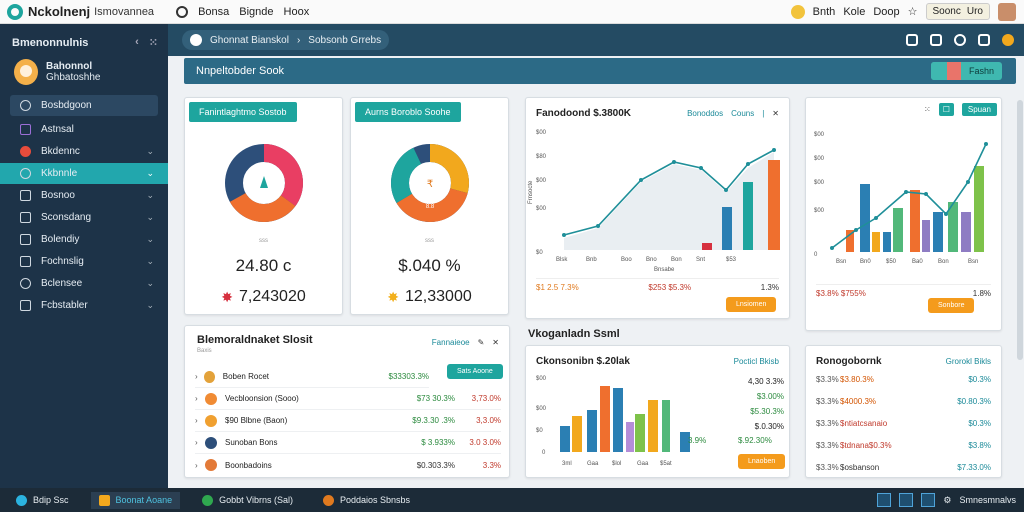  I want to click on shield-icon, so click(984, 40).